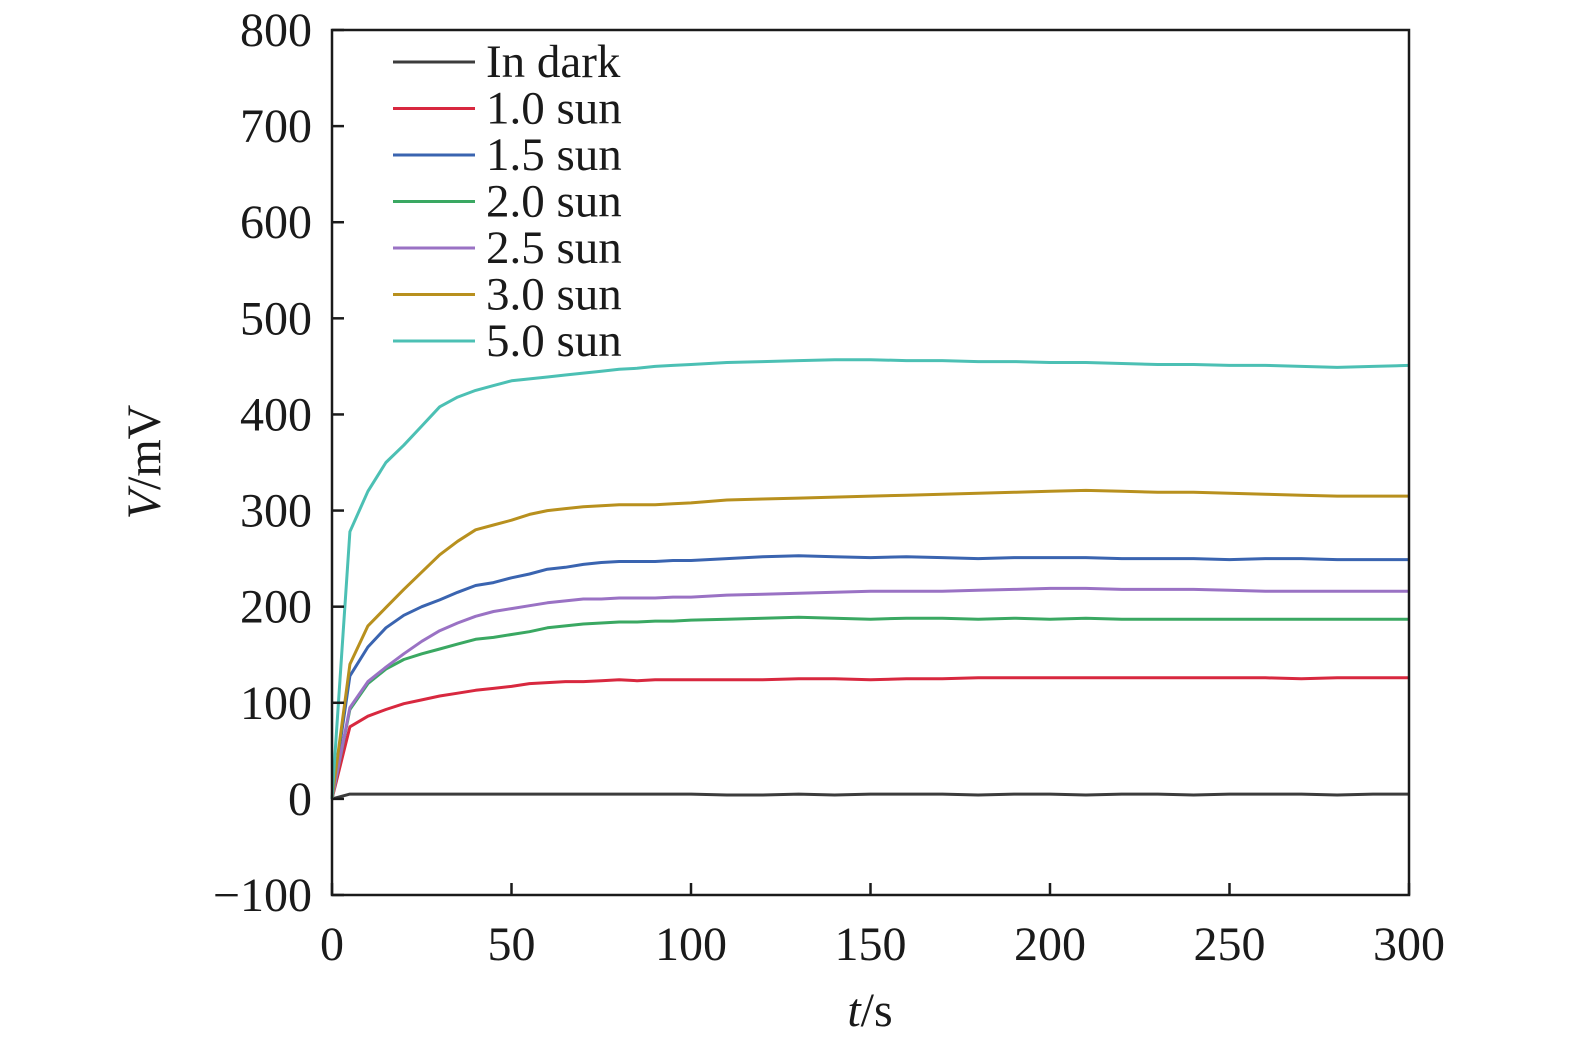 Image resolution: width=1575 pixels, height=1046 pixels. Describe the element at coordinates (276, 511) in the screenshot. I see `y-tick-label: 300` at that location.